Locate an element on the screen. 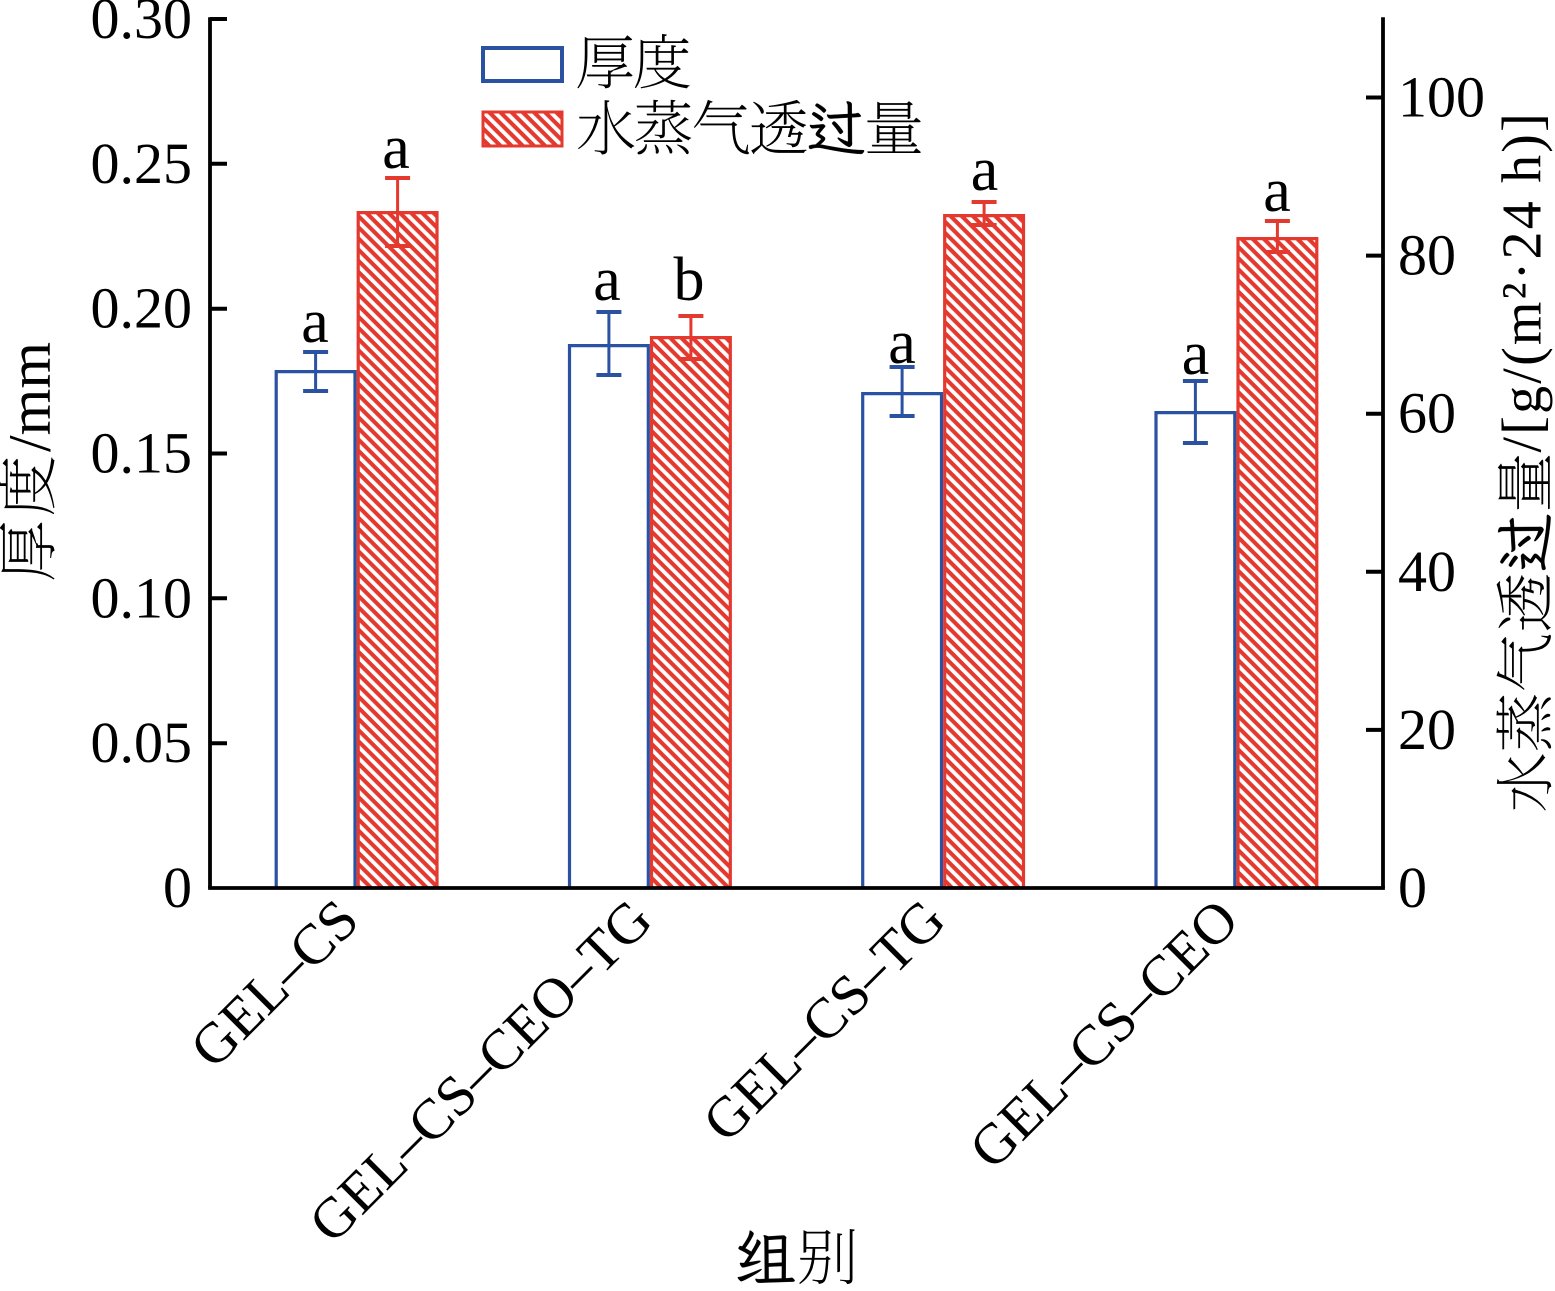 The height and width of the screenshot is (1291, 1555). svg-text: 0.15 is located at coordinates (142, 453).